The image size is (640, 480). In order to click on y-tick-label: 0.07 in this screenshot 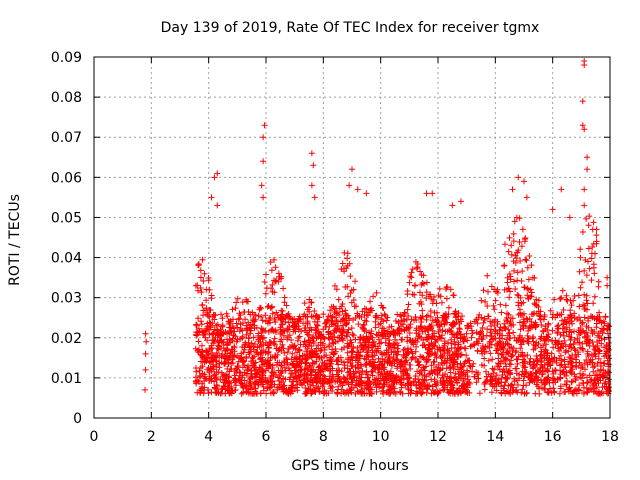, I will do `click(66, 138)`.